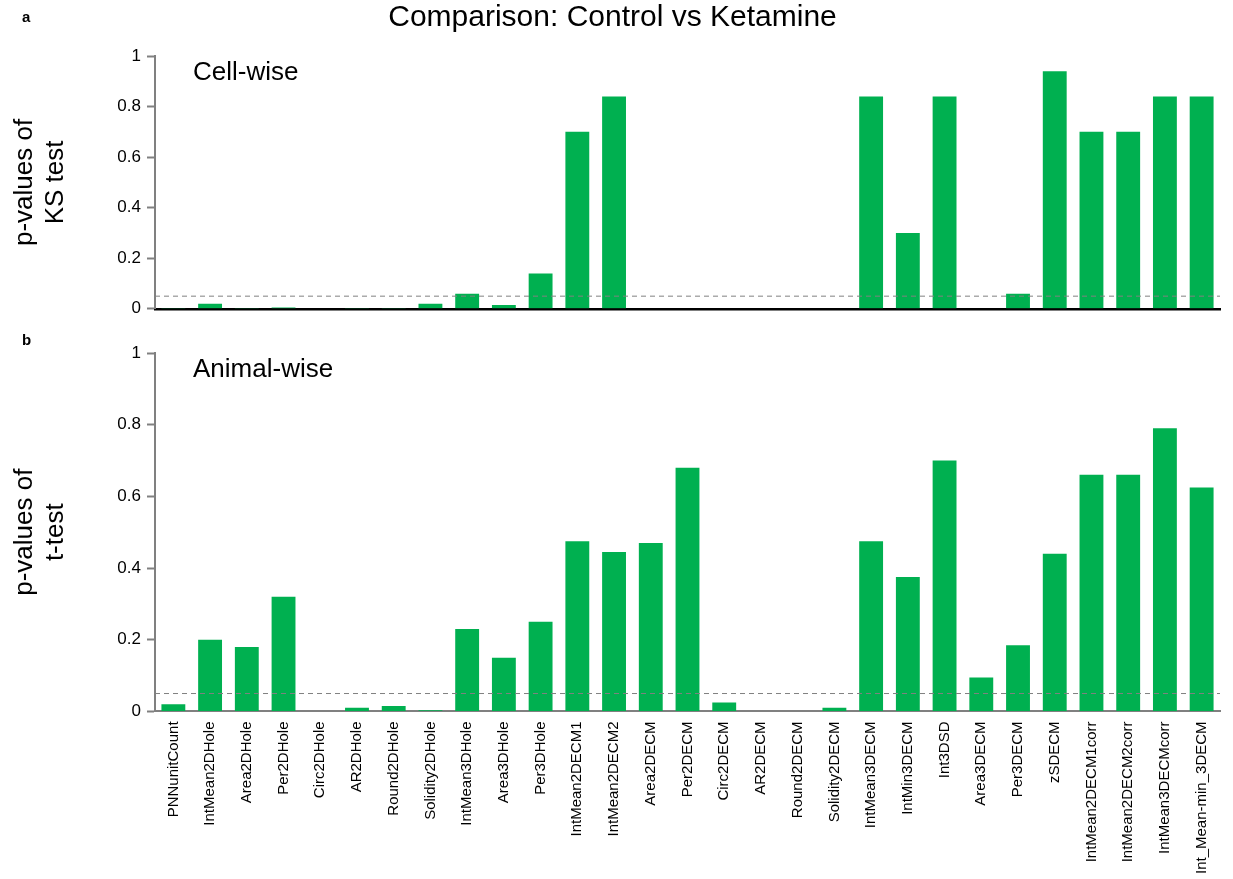 The width and height of the screenshot is (1233, 879). Describe the element at coordinates (356, 757) in the screenshot. I see `x-tick-label: AR2DHole` at that location.